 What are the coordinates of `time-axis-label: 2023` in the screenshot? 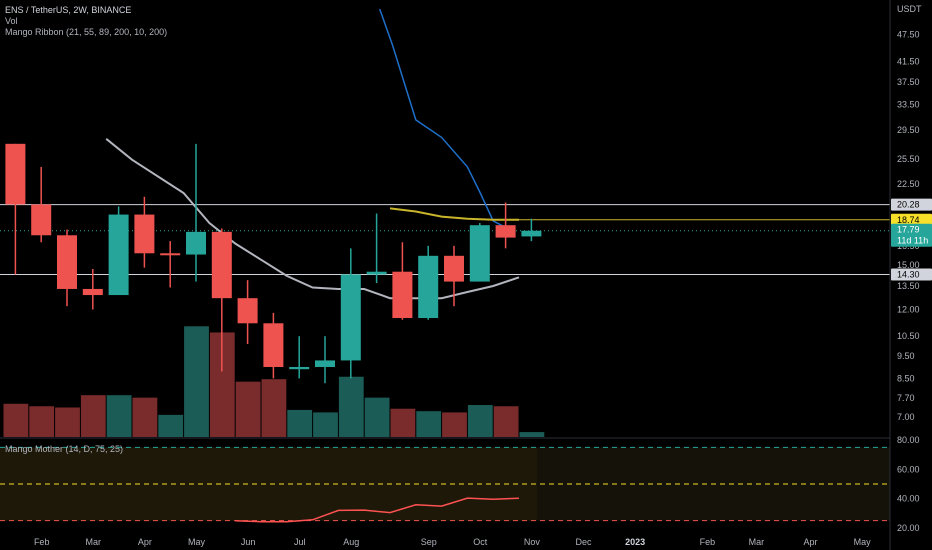 It's located at (635, 542).